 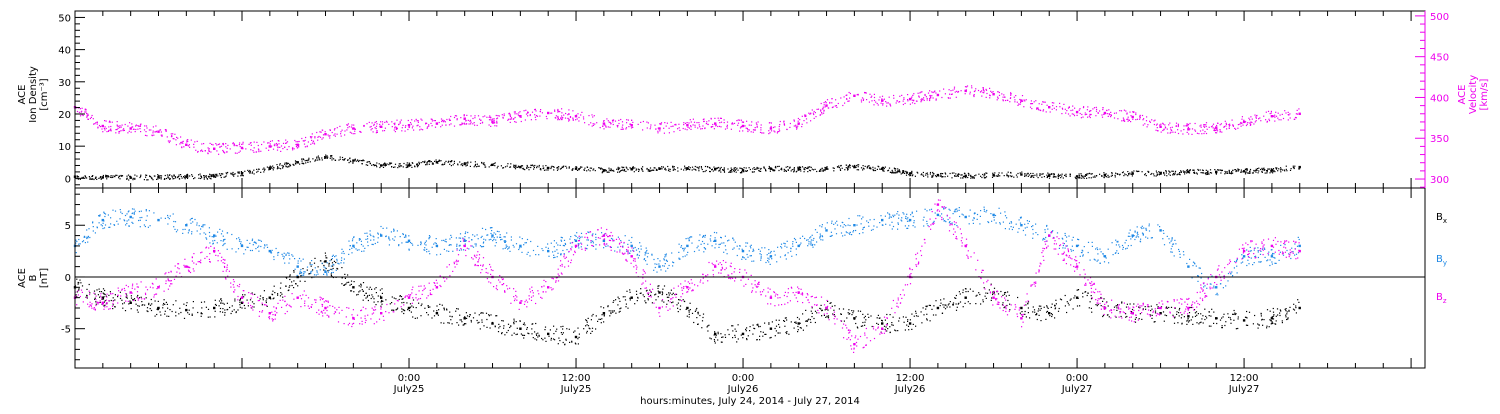 I want to click on data-point-black, so click(x=1216, y=318).